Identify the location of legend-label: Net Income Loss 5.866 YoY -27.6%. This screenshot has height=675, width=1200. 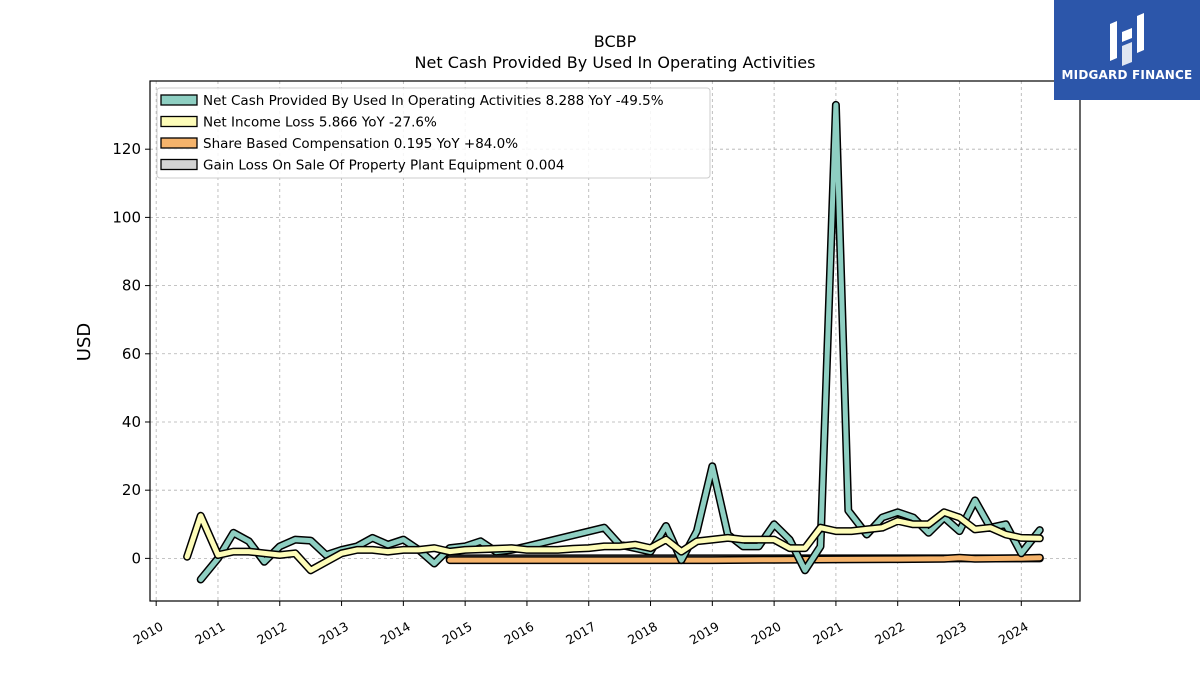
(320, 123).